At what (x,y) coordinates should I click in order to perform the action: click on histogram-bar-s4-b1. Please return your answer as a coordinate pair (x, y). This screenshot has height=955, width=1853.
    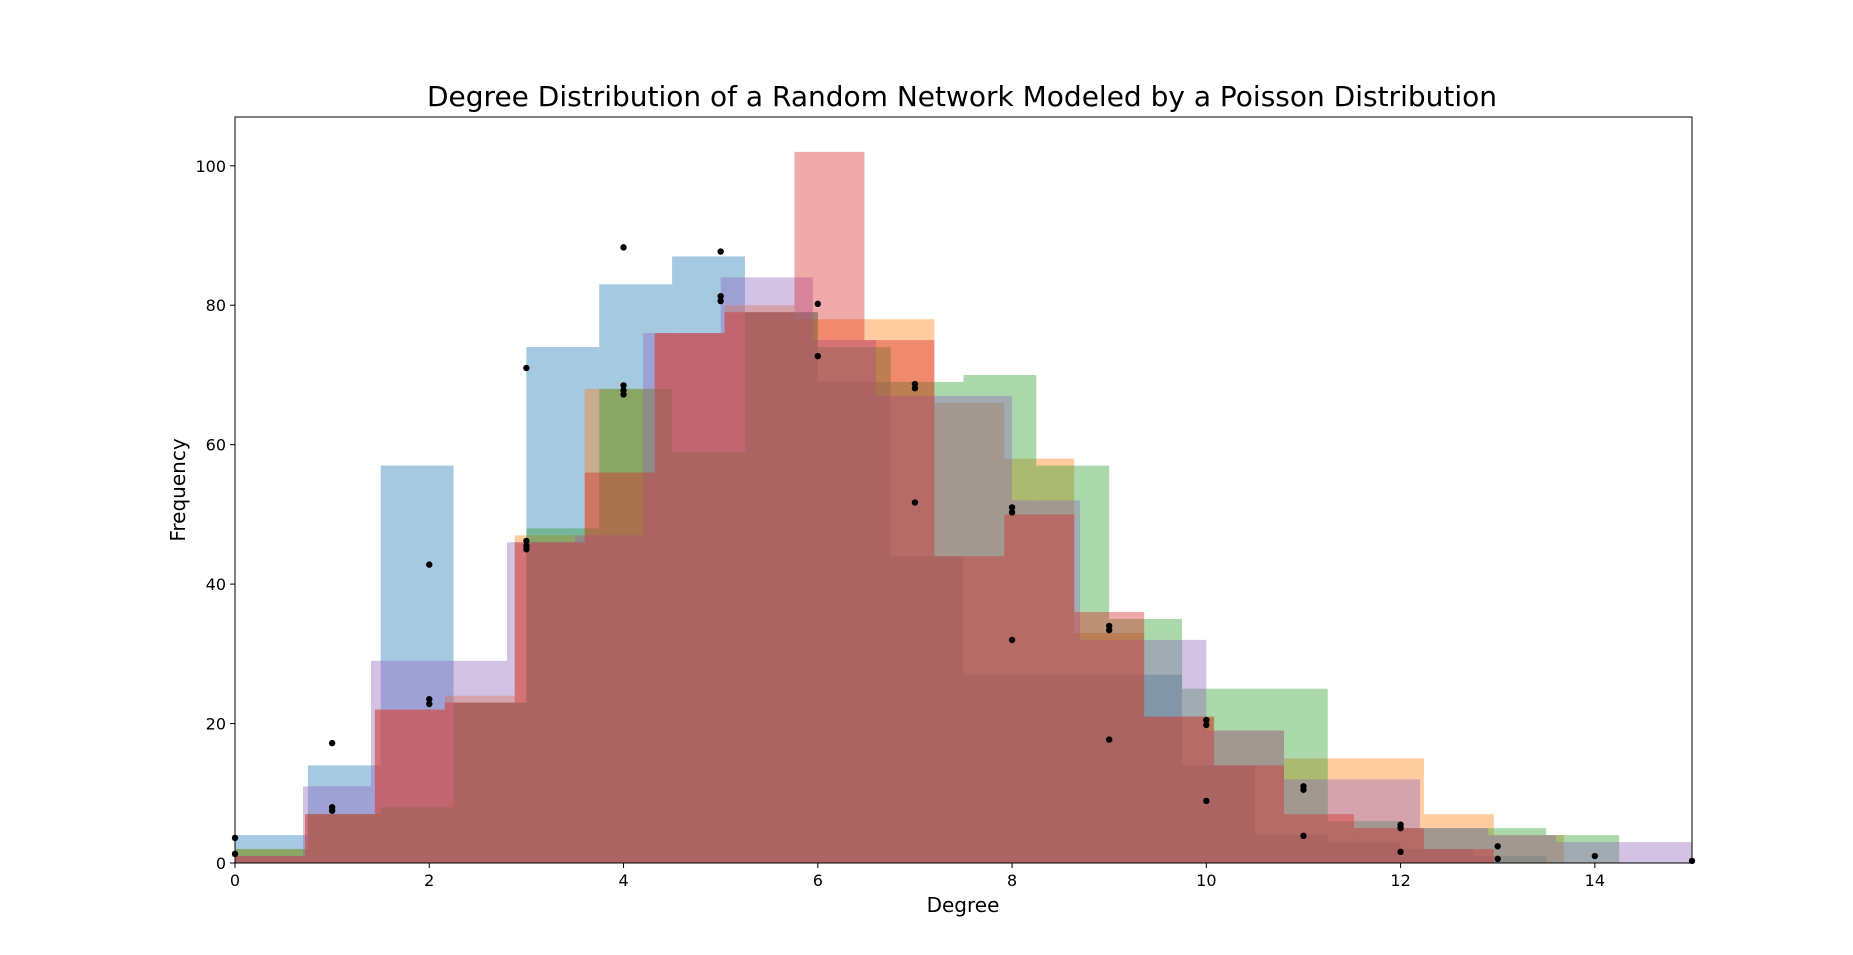
    Looking at the image, I should click on (339, 838).